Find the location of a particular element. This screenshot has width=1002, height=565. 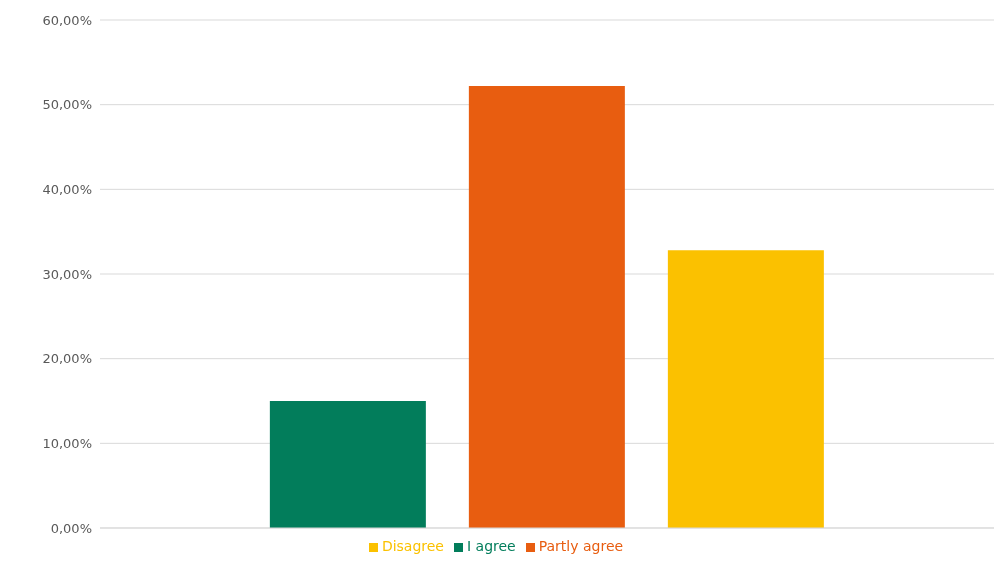

legend-label: Partly agree is located at coordinates (581, 546).